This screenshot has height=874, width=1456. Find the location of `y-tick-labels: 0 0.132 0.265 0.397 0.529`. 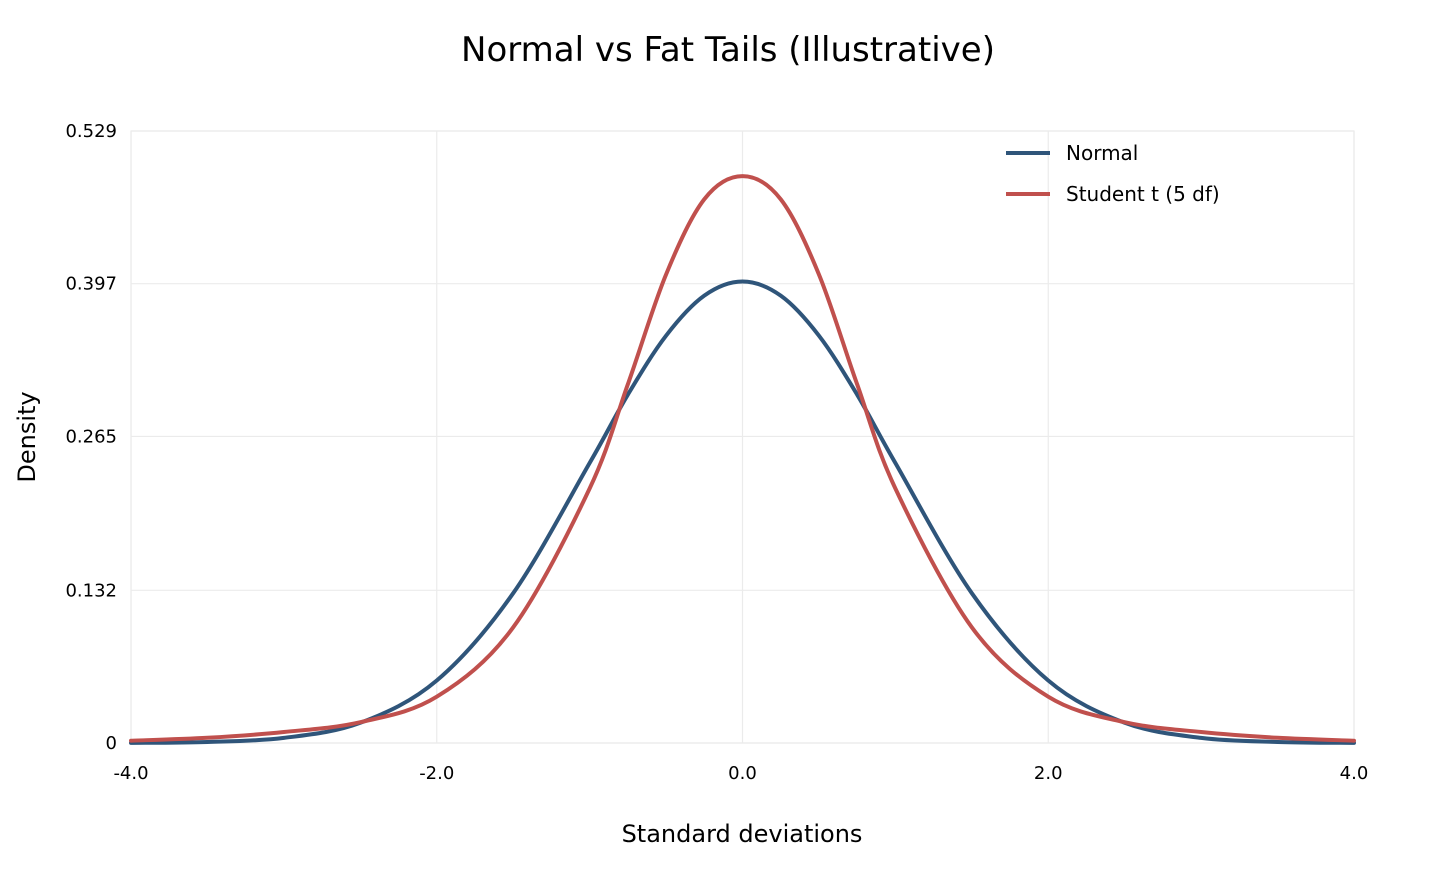

y-tick-labels: 0 0.132 0.265 0.397 0.529 is located at coordinates (91, 437).